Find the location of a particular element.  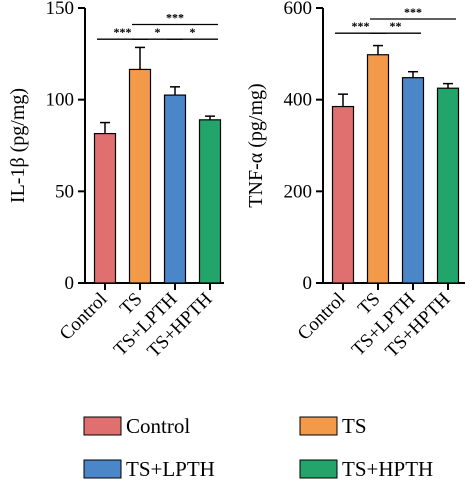

legend: Control TS TS+LPTH TS+HPTH is located at coordinates (258, 447).